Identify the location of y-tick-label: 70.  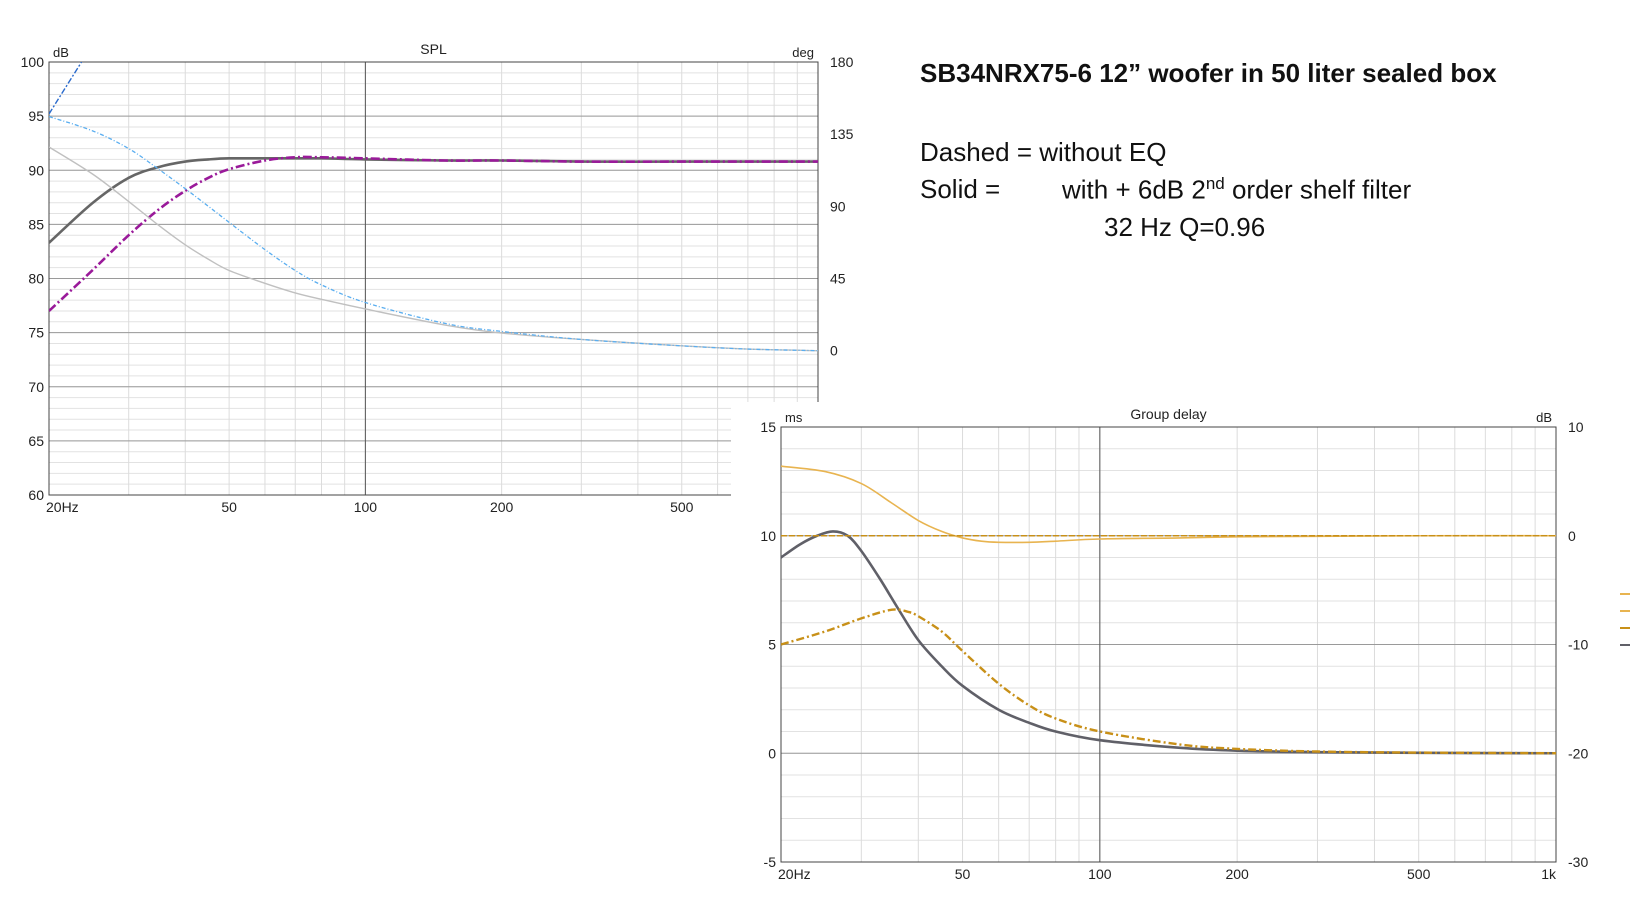
(36, 387).